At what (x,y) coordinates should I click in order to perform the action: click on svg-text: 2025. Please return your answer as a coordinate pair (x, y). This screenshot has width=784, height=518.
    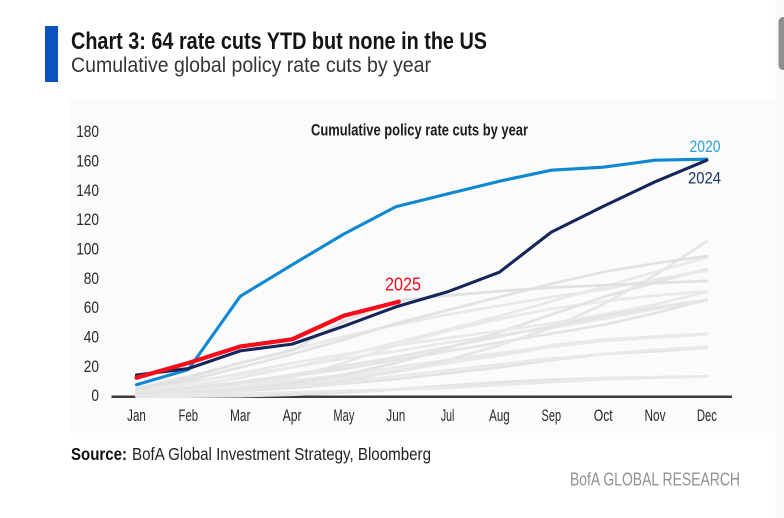
    Looking at the image, I should click on (403, 284).